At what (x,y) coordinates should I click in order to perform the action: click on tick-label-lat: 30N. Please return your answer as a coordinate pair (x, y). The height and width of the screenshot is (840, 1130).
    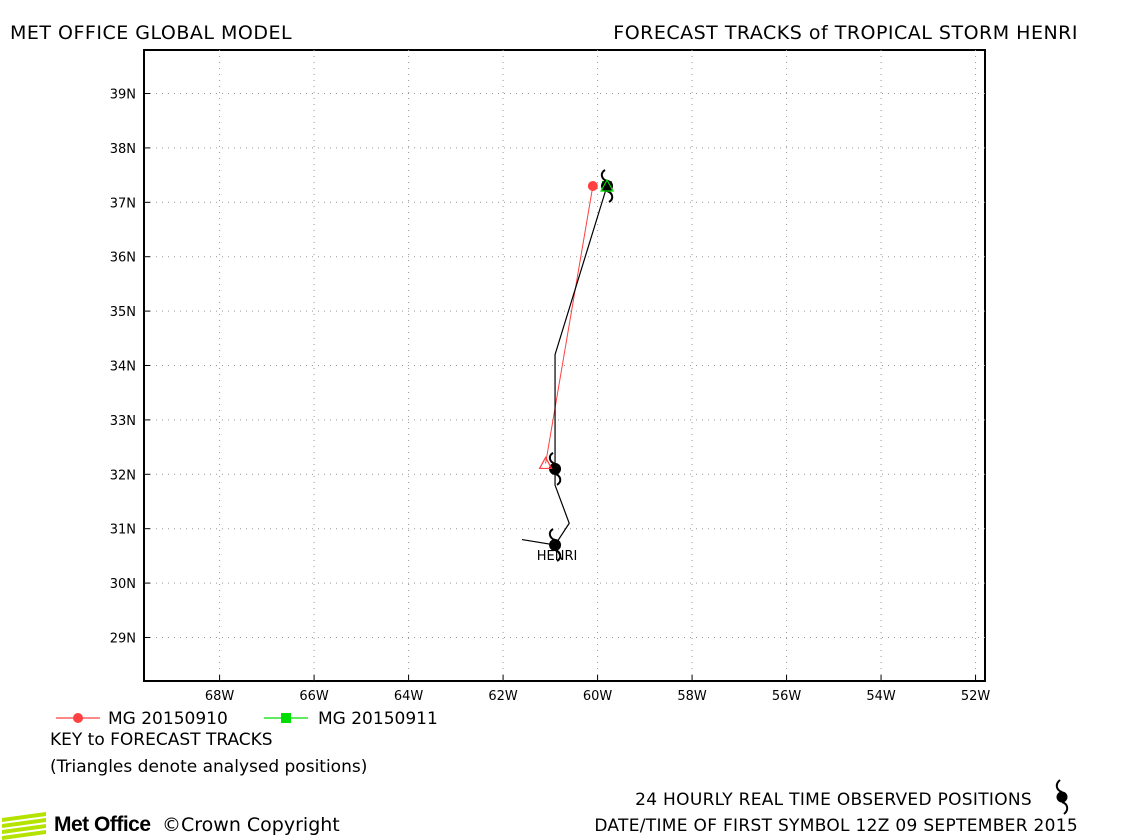
    Looking at the image, I should click on (123, 584).